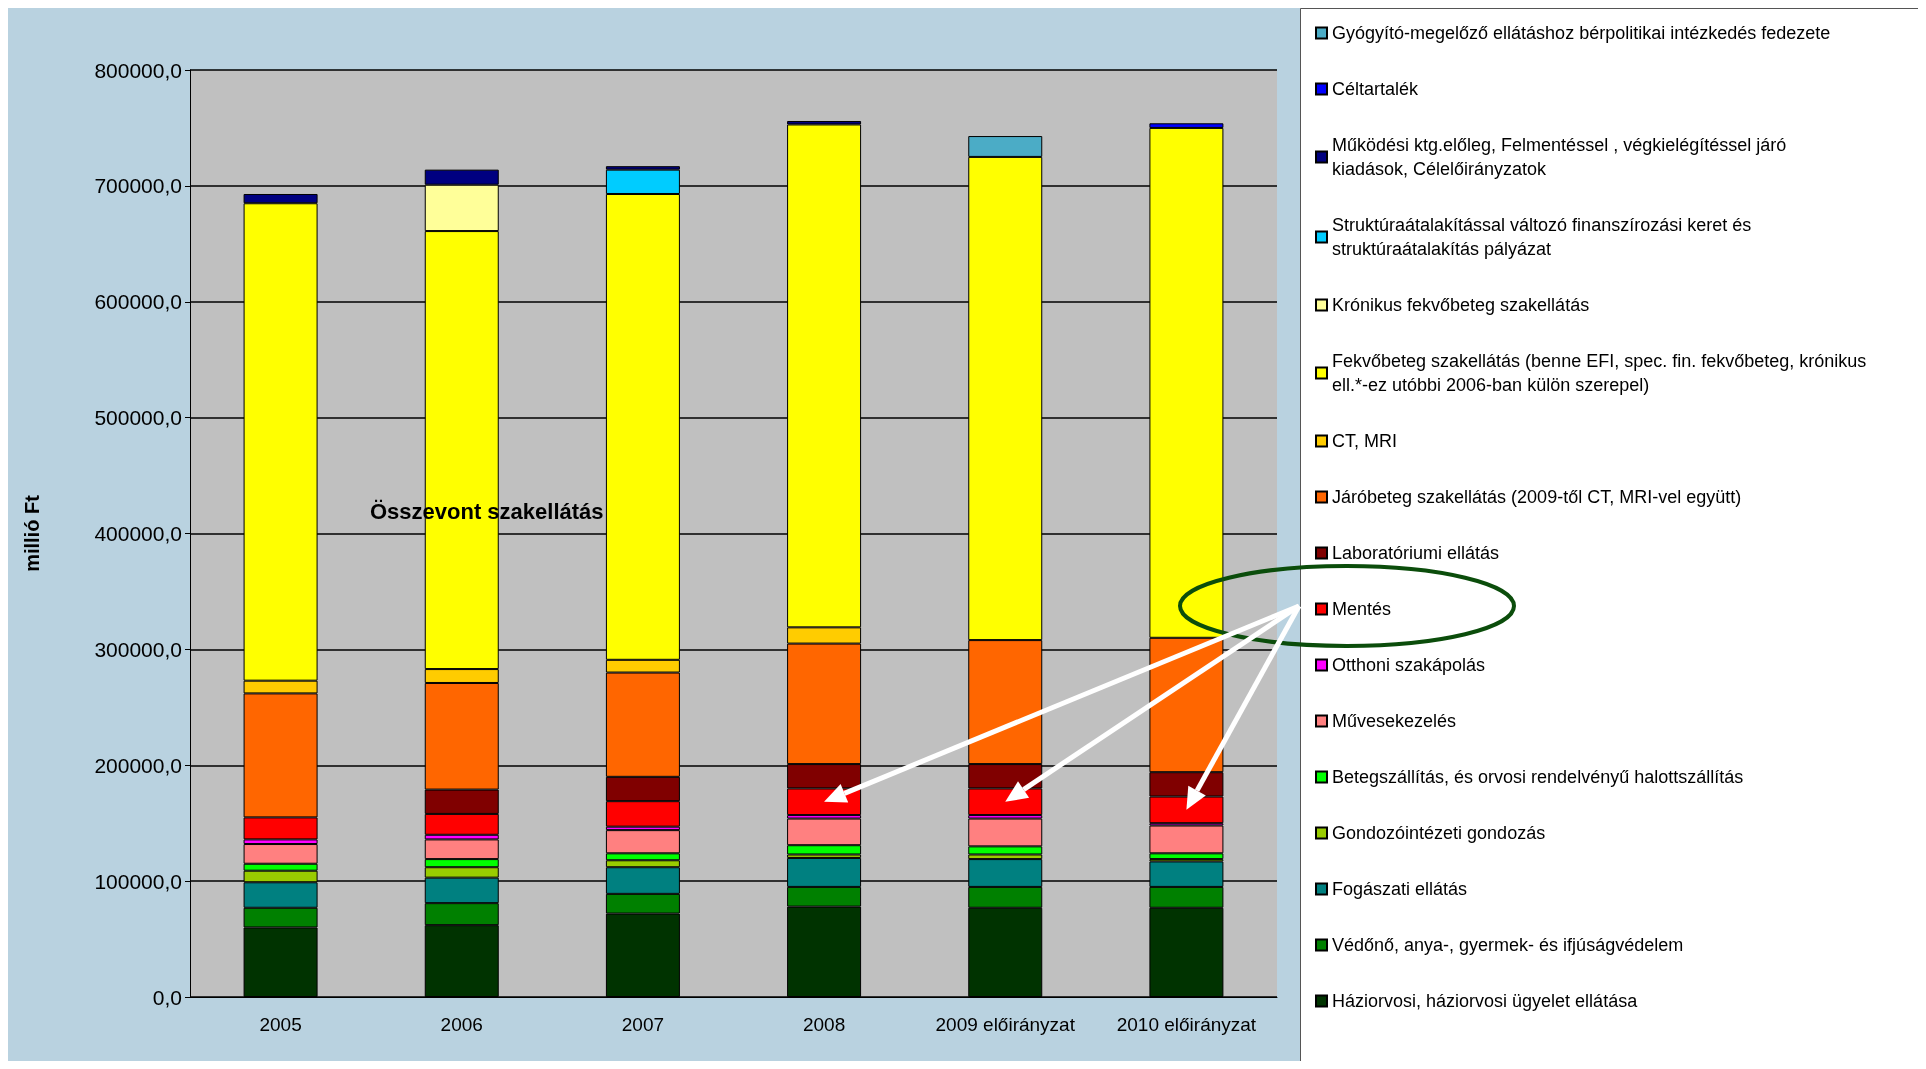 This screenshot has height=1069, width=1926. Describe the element at coordinates (461, 1024) in the screenshot. I see `x-tick-label: 2006` at that location.